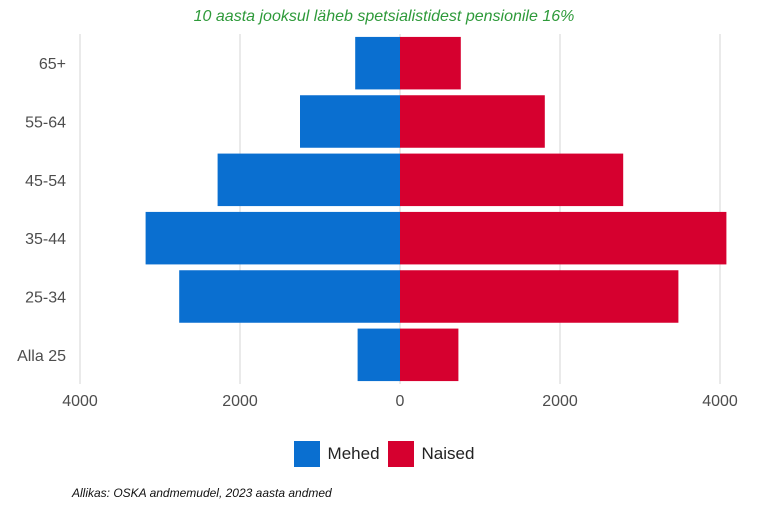 The height and width of the screenshot is (512, 768). I want to click on x-tick-label: 0, so click(400, 401).